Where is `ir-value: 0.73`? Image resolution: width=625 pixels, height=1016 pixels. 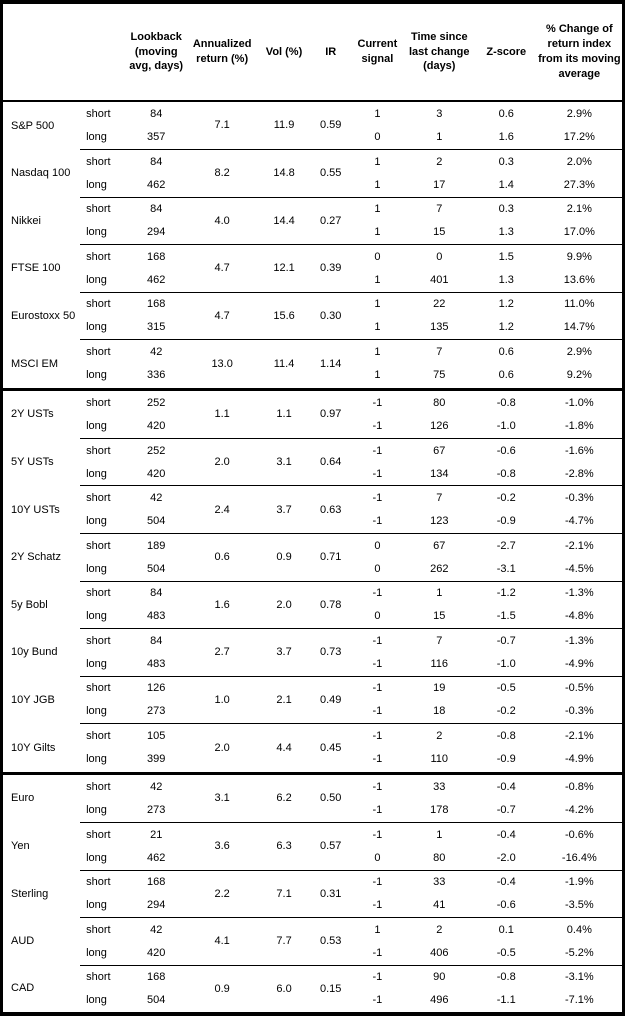 ir-value: 0.73 is located at coordinates (331, 652).